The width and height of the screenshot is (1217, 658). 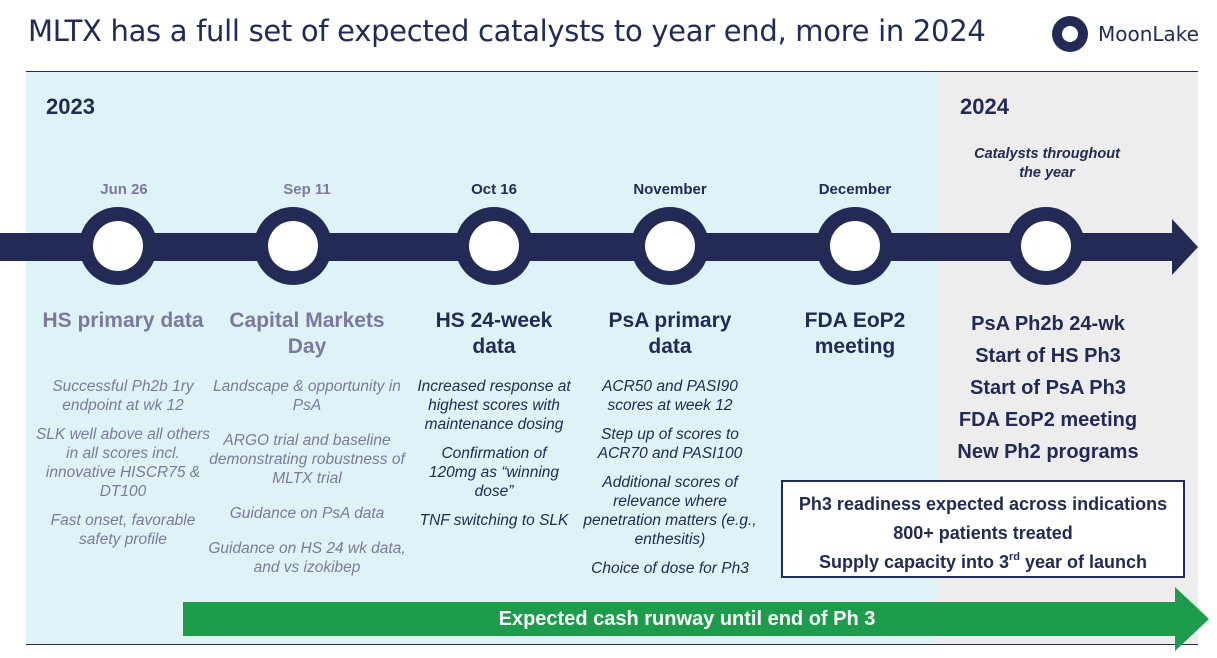 What do you see at coordinates (1048, 324) in the screenshot?
I see `catalyst-item: PsA Ph2b 24-wk` at bounding box center [1048, 324].